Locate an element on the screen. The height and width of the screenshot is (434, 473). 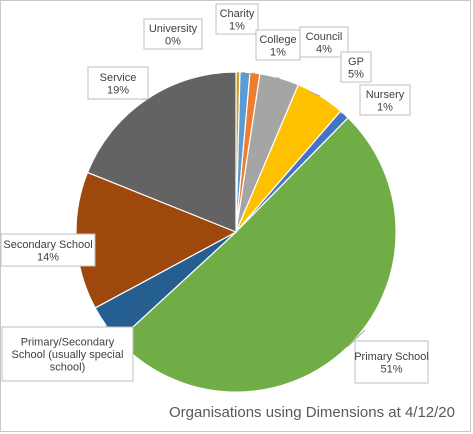
slice-category-label: Service is located at coordinates (118, 78).